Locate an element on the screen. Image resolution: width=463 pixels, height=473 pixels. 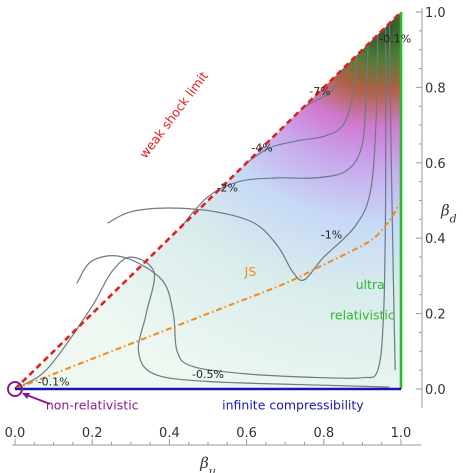
non-relativistic-arrowhead is located at coordinates (26, 396).